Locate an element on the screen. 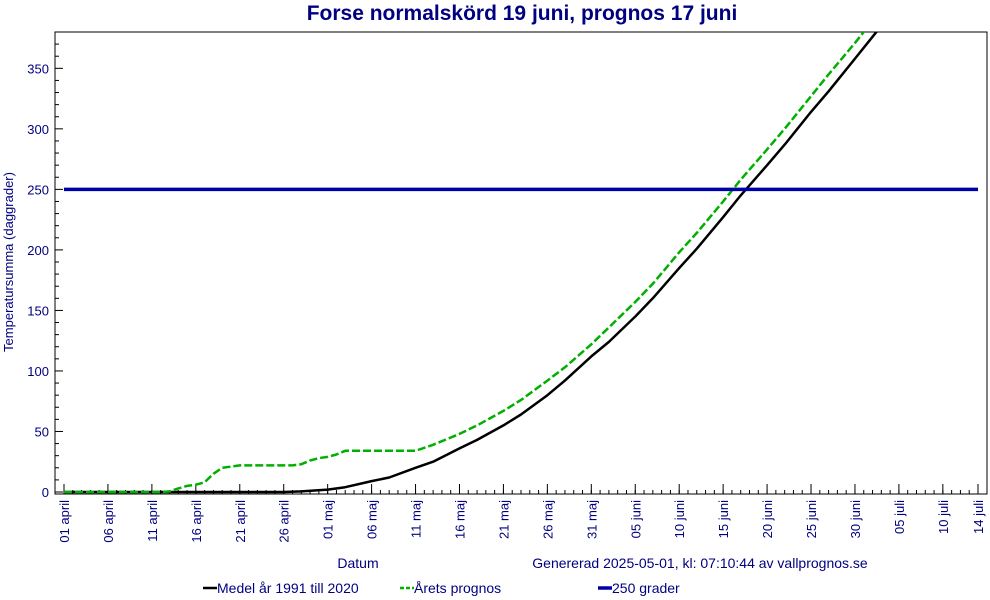  x-tick-label: 01 maj is located at coordinates (328, 519).